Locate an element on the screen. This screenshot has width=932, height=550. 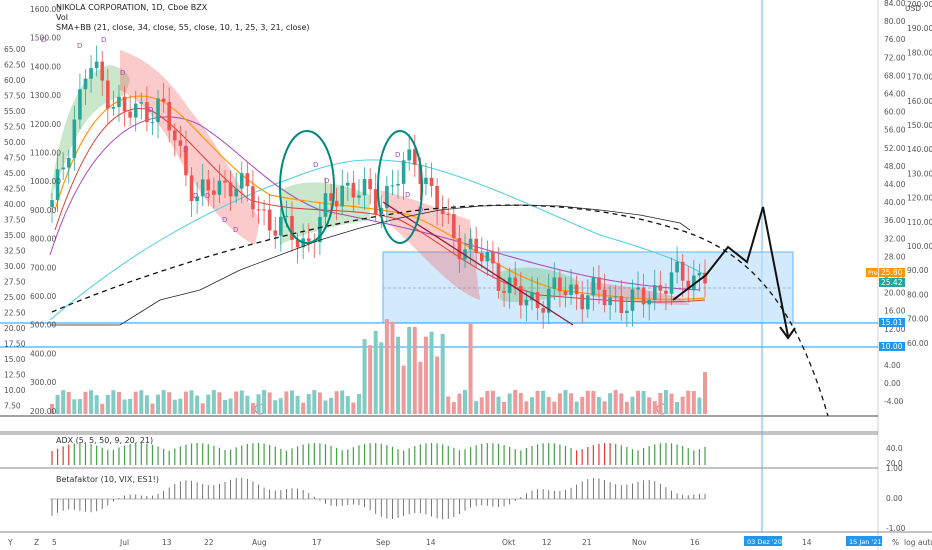
beta-axis: 1.00 0.00 -1.00 is located at coordinates (896, 498).